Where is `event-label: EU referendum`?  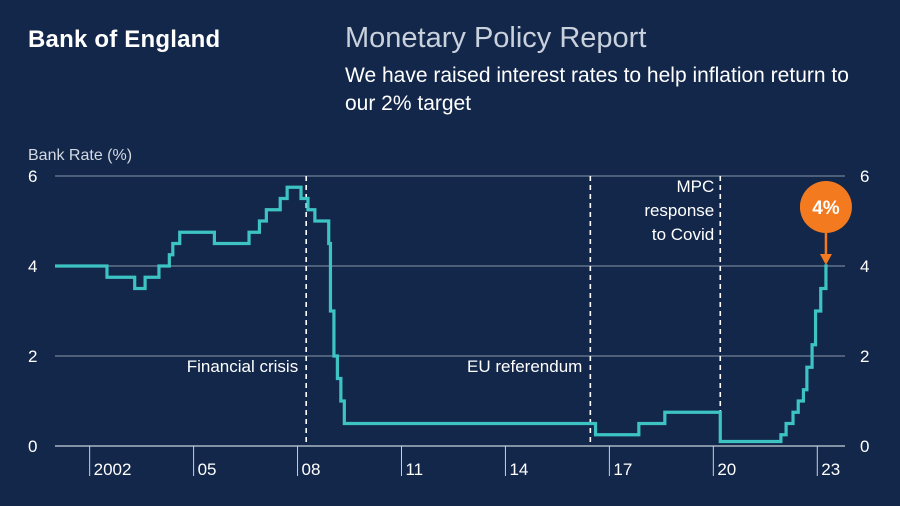
event-label: EU referendum is located at coordinates (524, 366).